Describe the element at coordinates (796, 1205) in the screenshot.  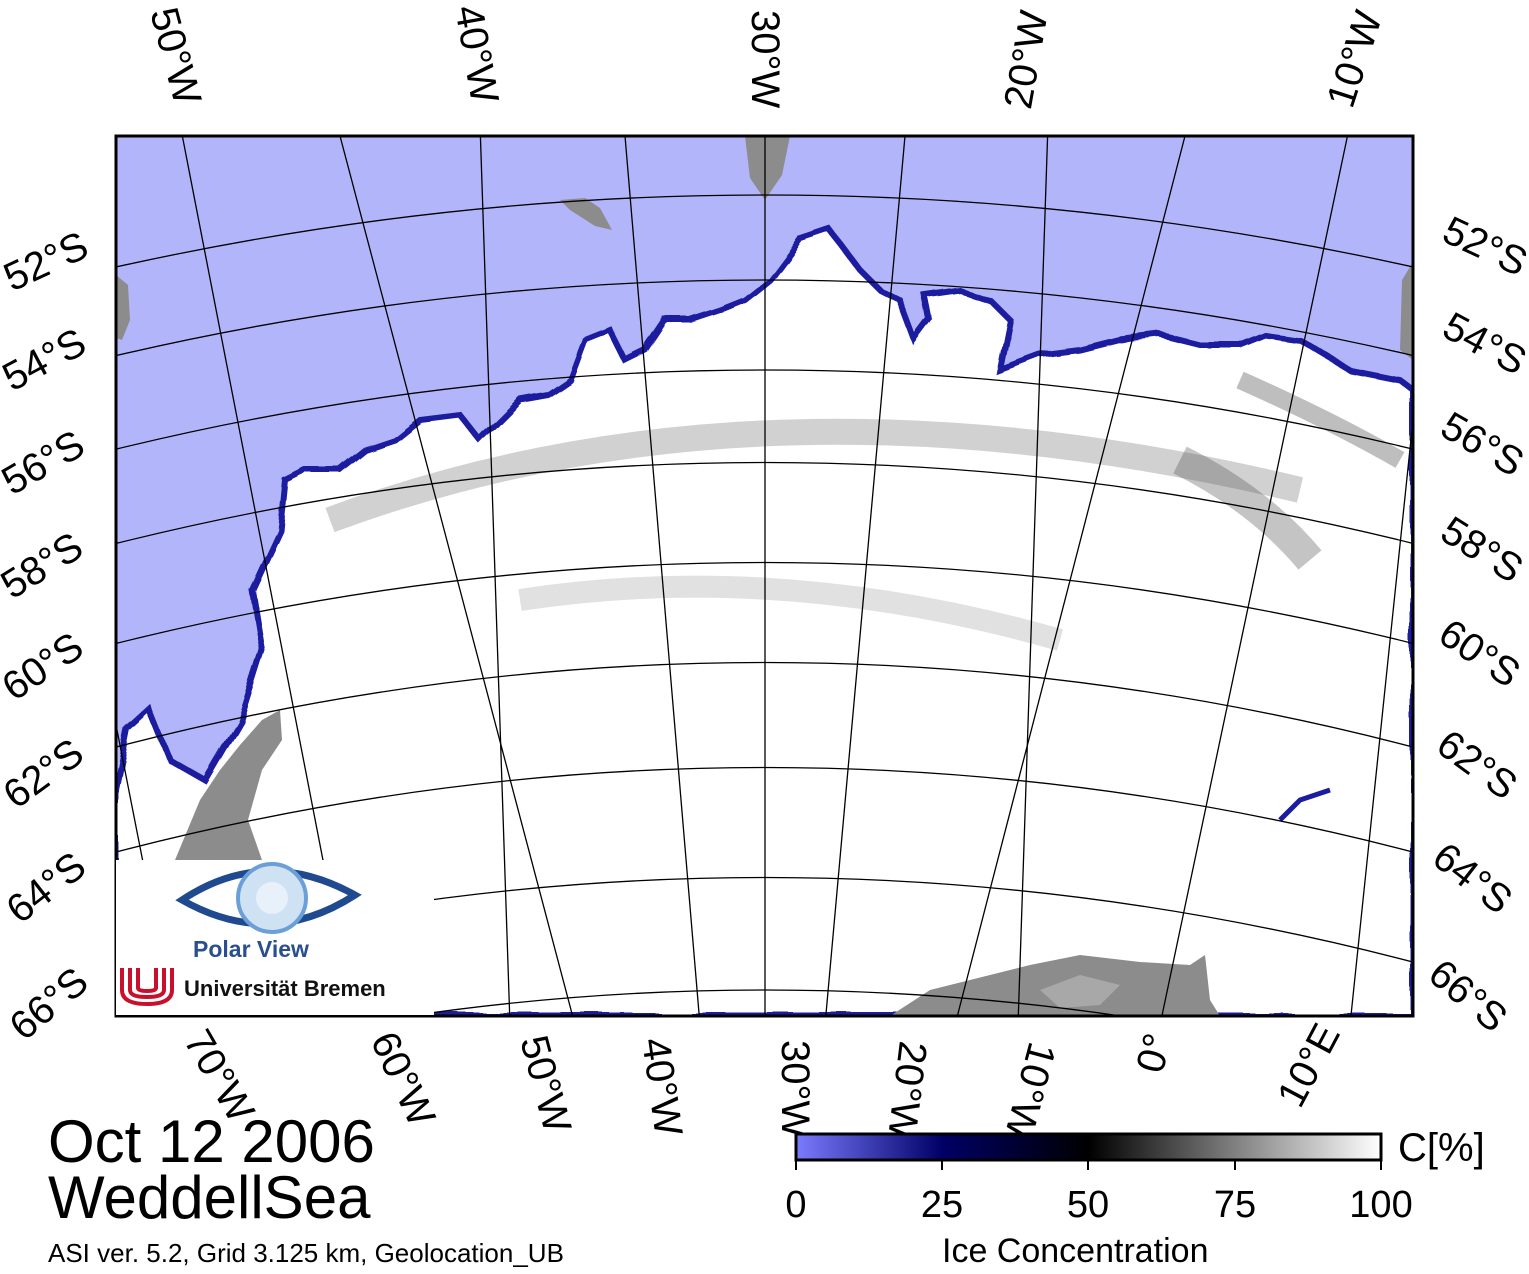
I see `colorbar-tick-label: 0` at that location.